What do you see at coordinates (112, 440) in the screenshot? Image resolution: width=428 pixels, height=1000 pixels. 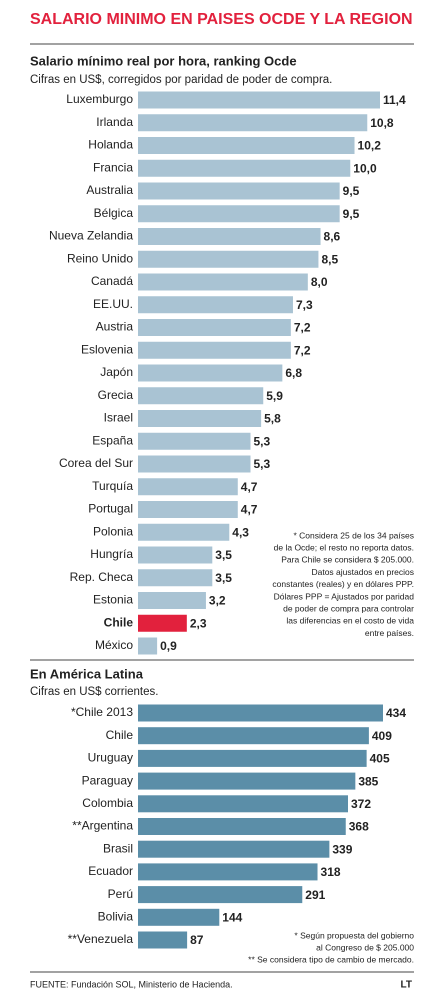 I see `category-label: España` at bounding box center [112, 440].